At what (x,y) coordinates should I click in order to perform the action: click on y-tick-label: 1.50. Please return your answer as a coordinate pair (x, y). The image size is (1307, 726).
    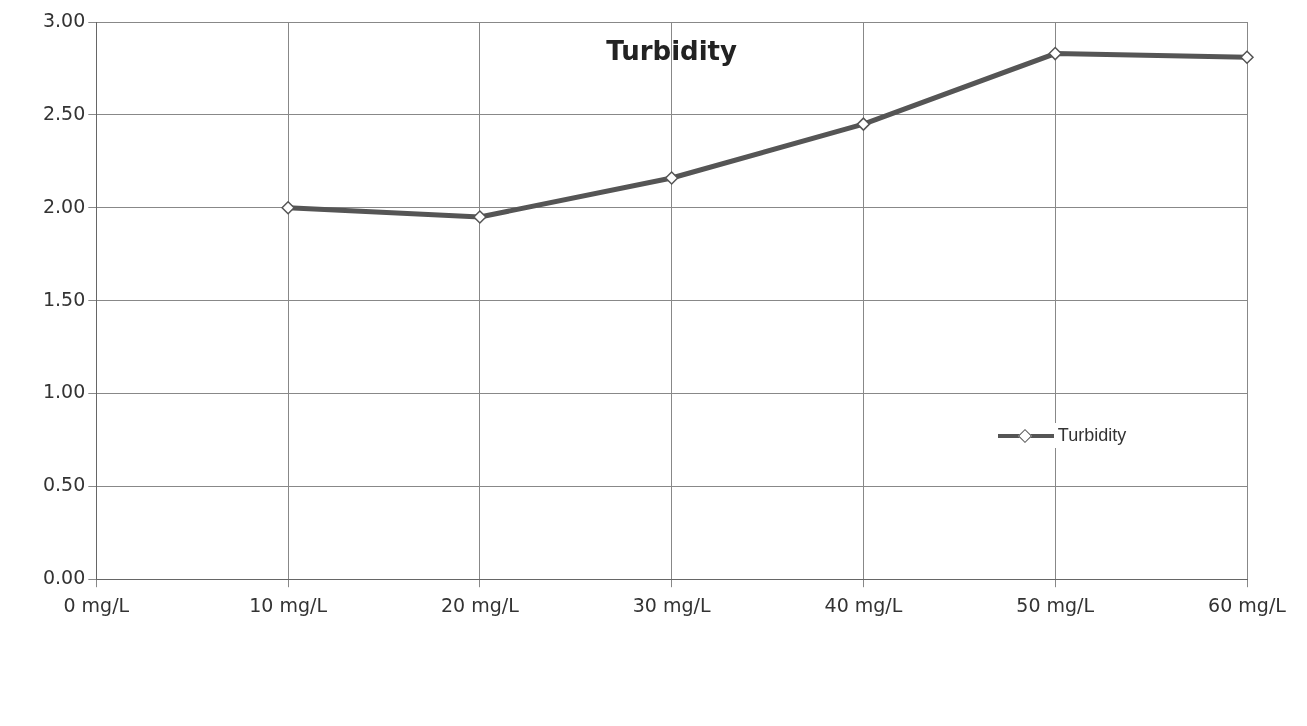
    Looking at the image, I should click on (64, 298).